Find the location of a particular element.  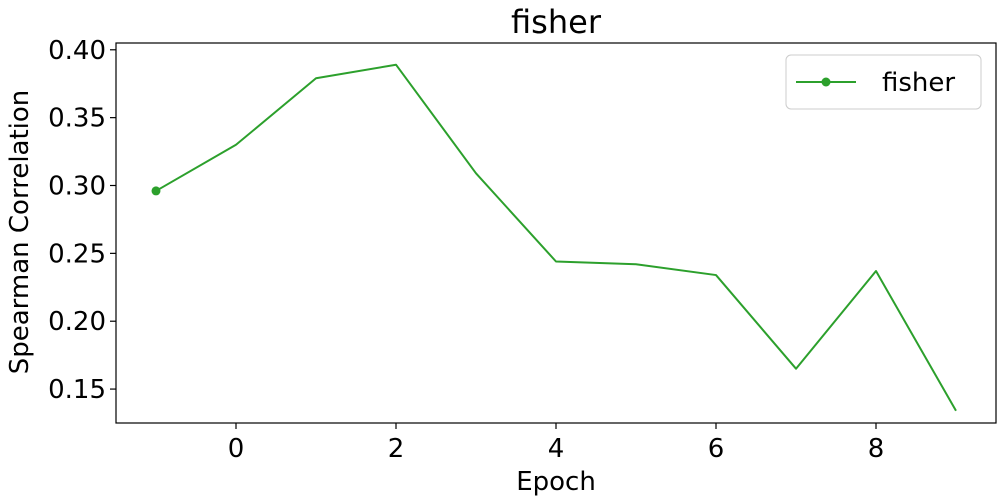

y-tick-label: 0.40 is located at coordinates (77, 51).